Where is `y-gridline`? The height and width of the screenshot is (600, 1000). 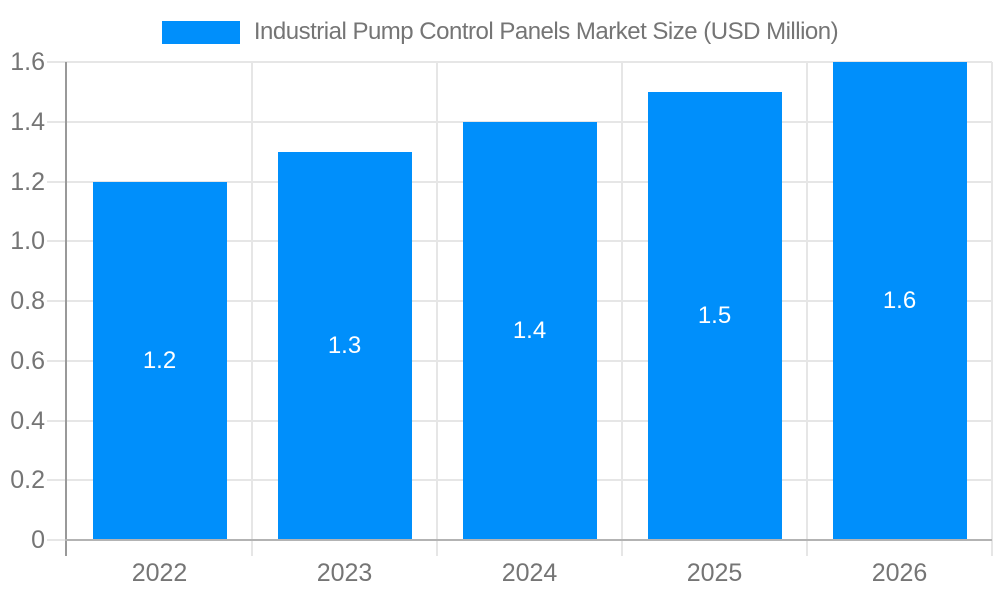 y-gridline is located at coordinates (519, 62).